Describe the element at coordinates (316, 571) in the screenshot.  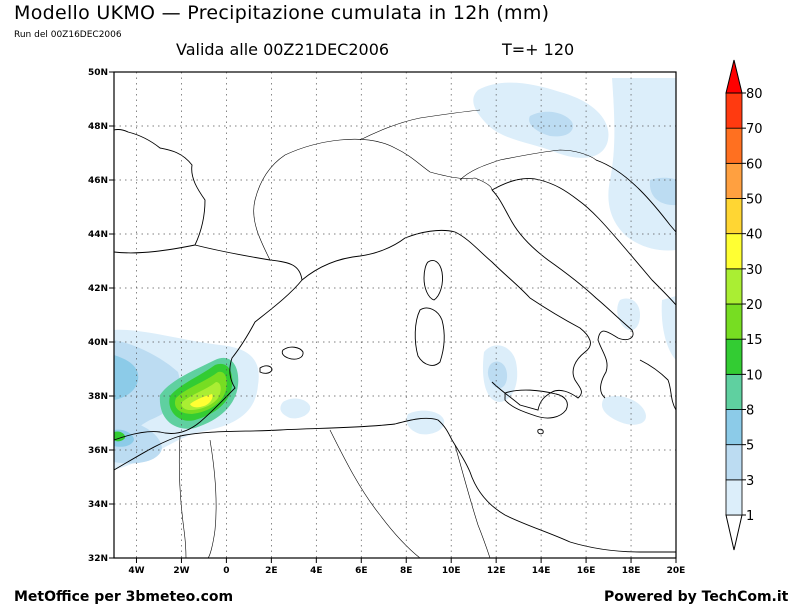
I see `lon-label: 4E` at that location.